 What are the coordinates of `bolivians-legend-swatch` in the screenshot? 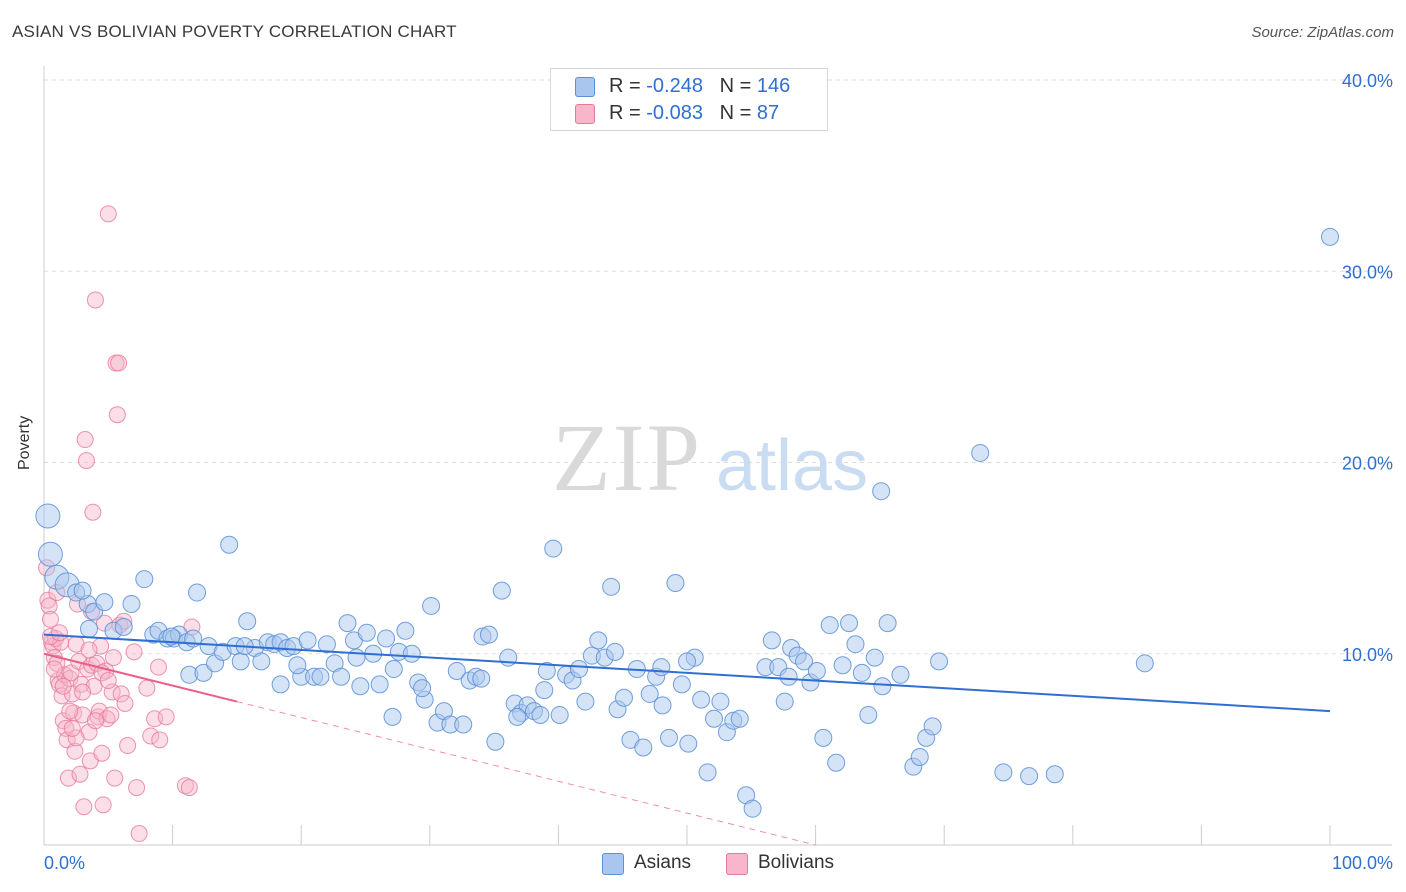 It's located at (737, 864).